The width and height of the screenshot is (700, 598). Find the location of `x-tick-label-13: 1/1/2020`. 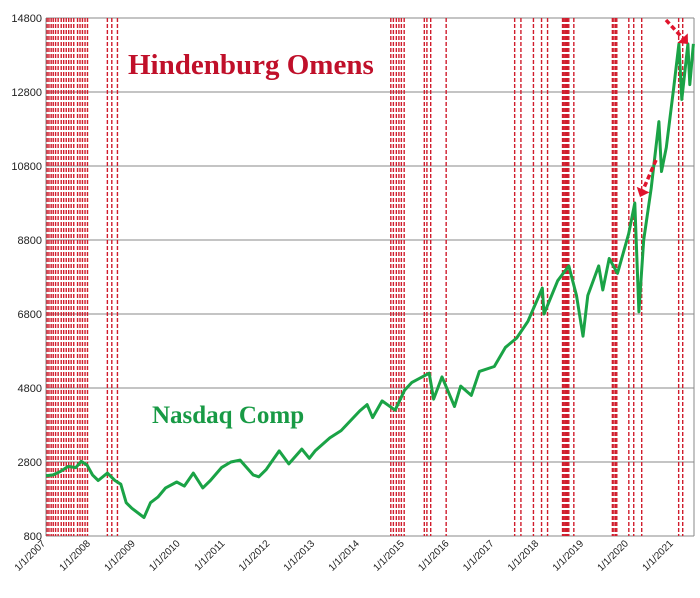

x-tick-label-13: 1/1/2020 is located at coordinates (614, 556).